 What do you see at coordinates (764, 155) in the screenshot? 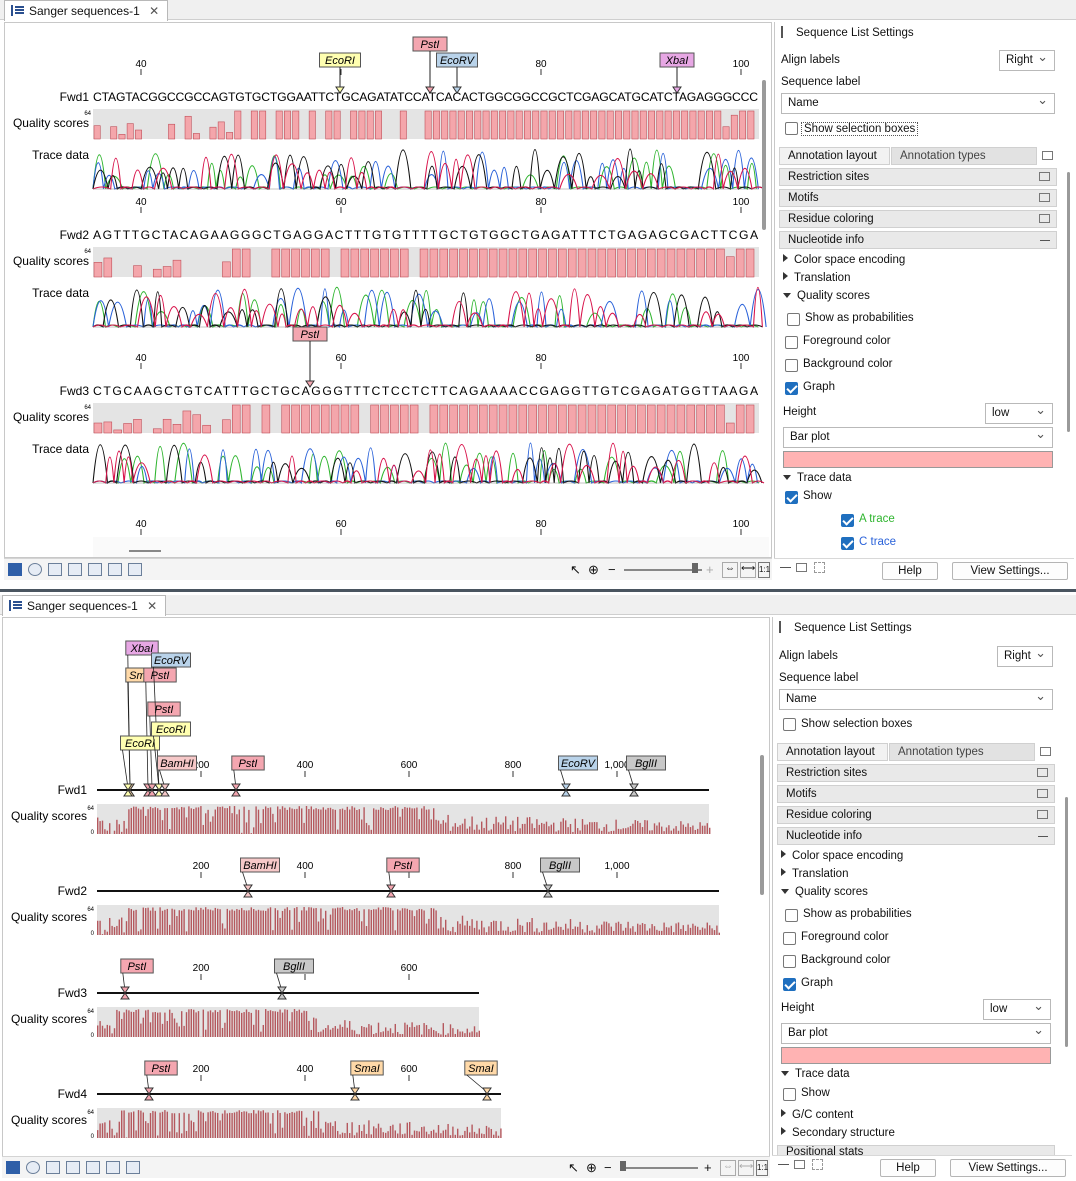
I see `vertical-scrollbar` at bounding box center [764, 155].